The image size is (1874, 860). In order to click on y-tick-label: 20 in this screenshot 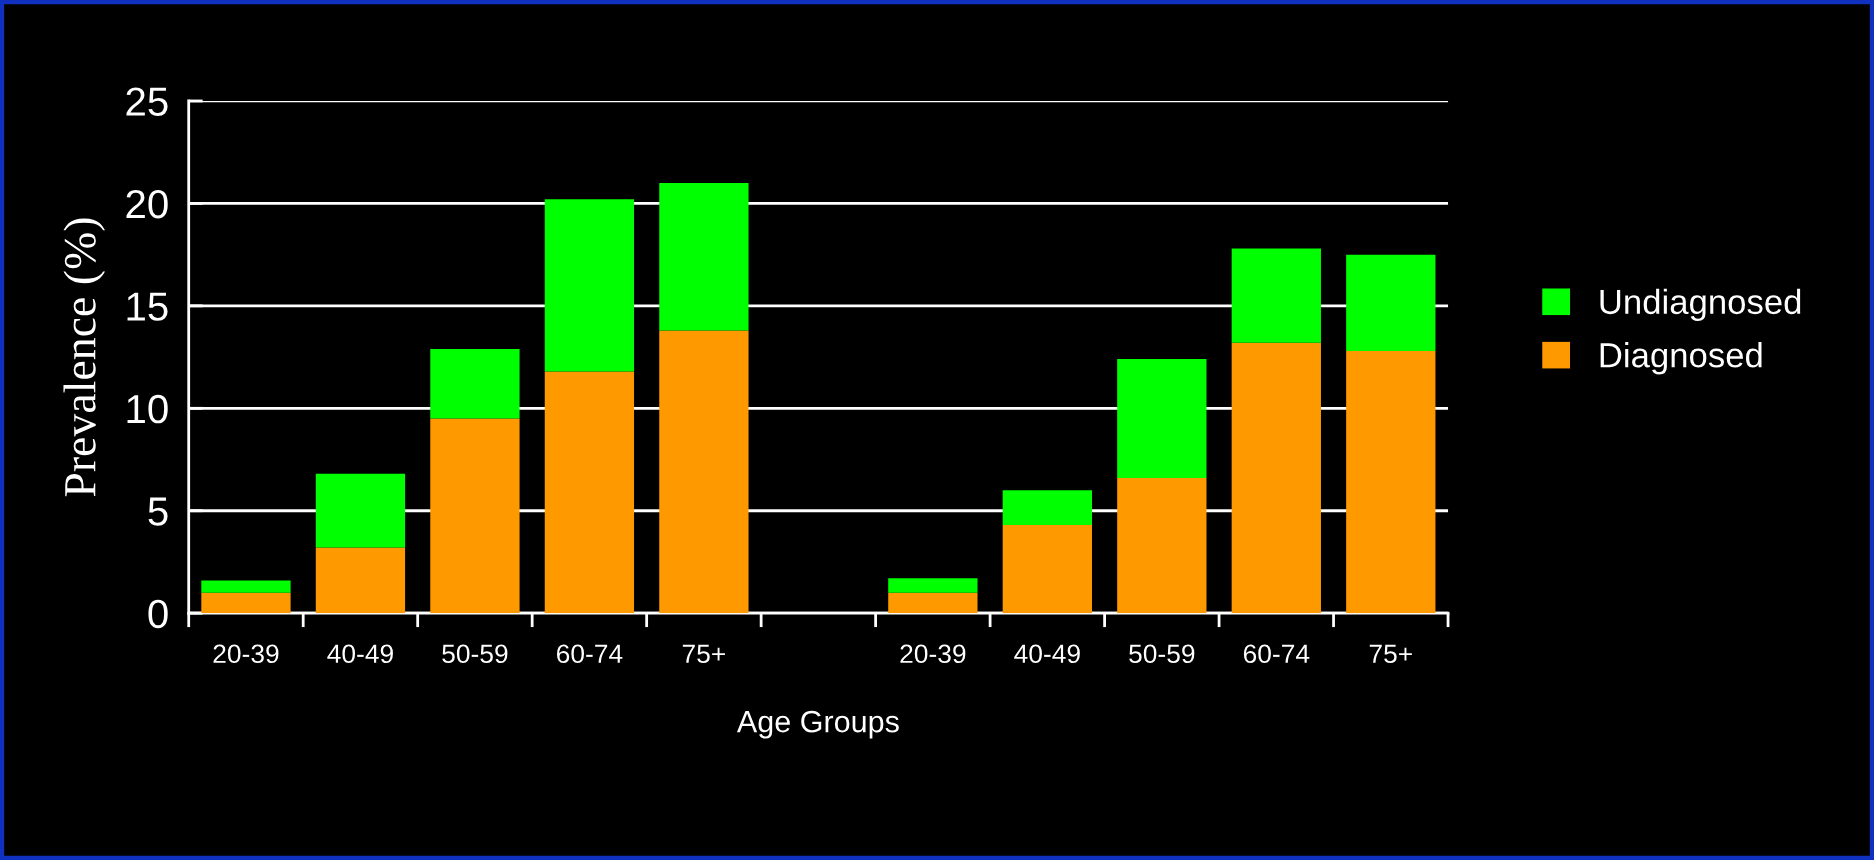, I will do `click(147, 204)`.